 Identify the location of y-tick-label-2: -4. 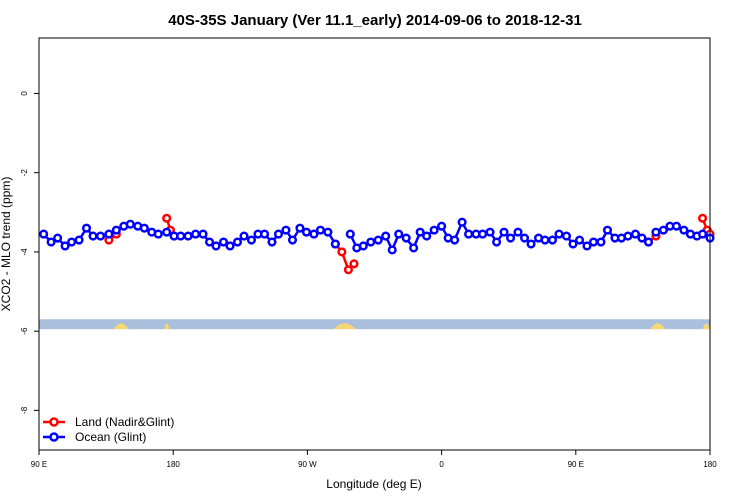
(24, 252).